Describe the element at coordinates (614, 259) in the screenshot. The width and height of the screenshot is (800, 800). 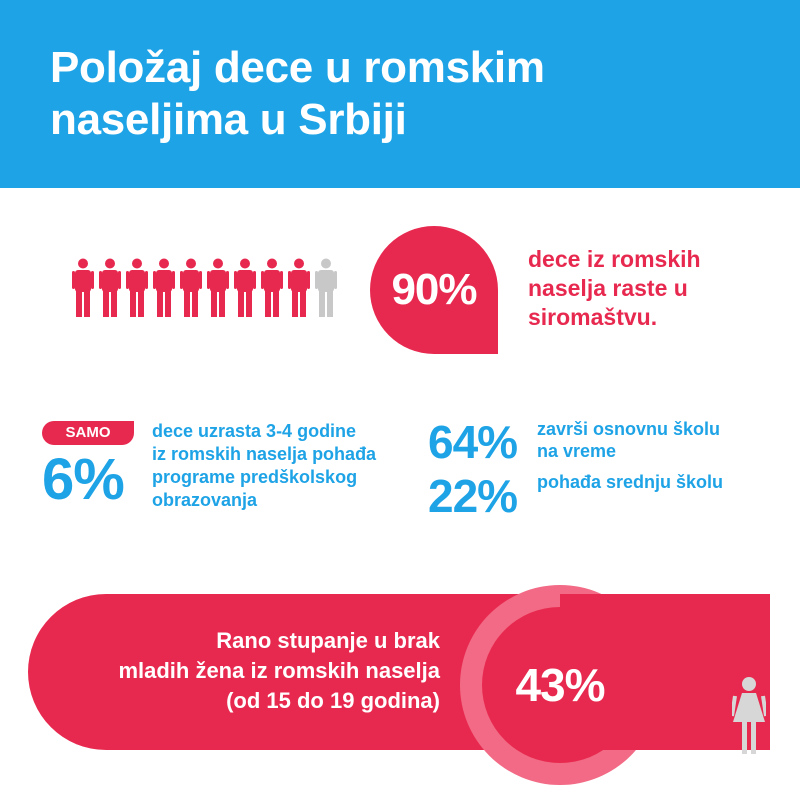
I see `poverty-text-line-1: dece iz romskih` at that location.